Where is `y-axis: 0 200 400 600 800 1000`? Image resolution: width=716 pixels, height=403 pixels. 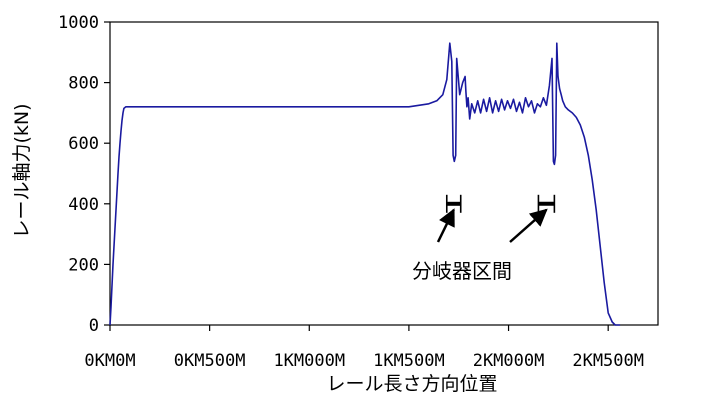 y-axis: 0 200 400 600 800 1000 is located at coordinates (84, 174).